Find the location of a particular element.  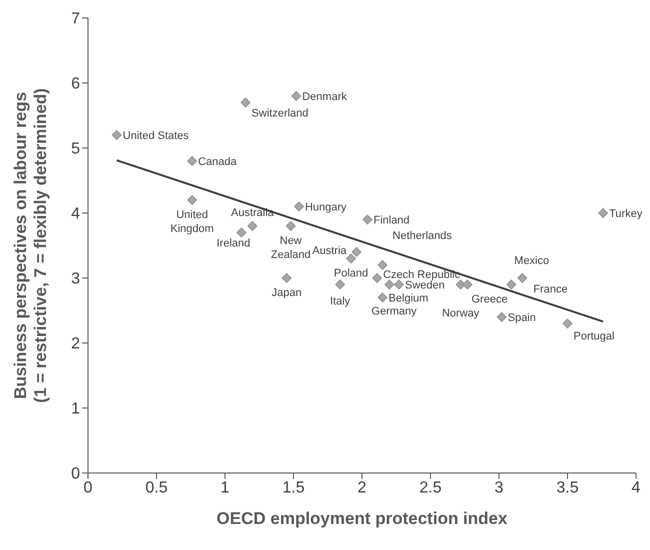

y-tick-label: 7 is located at coordinates (75, 19).